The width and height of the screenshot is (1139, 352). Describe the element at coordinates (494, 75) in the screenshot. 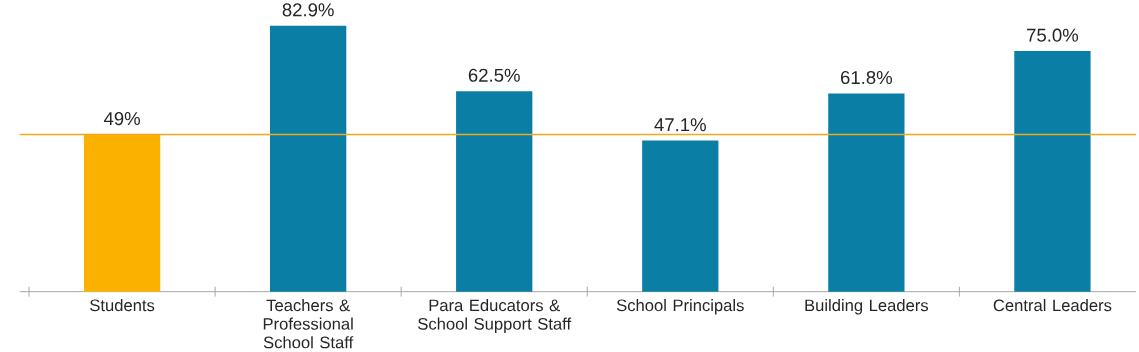

I see `data-label: 62.5%` at that location.